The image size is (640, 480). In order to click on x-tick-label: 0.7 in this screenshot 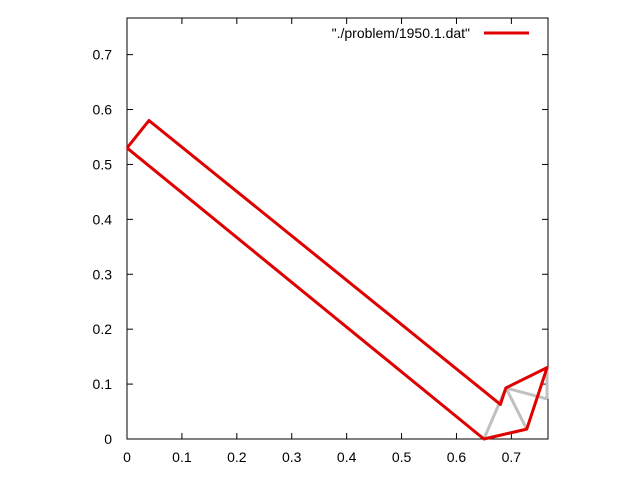, I will do `click(512, 457)`.